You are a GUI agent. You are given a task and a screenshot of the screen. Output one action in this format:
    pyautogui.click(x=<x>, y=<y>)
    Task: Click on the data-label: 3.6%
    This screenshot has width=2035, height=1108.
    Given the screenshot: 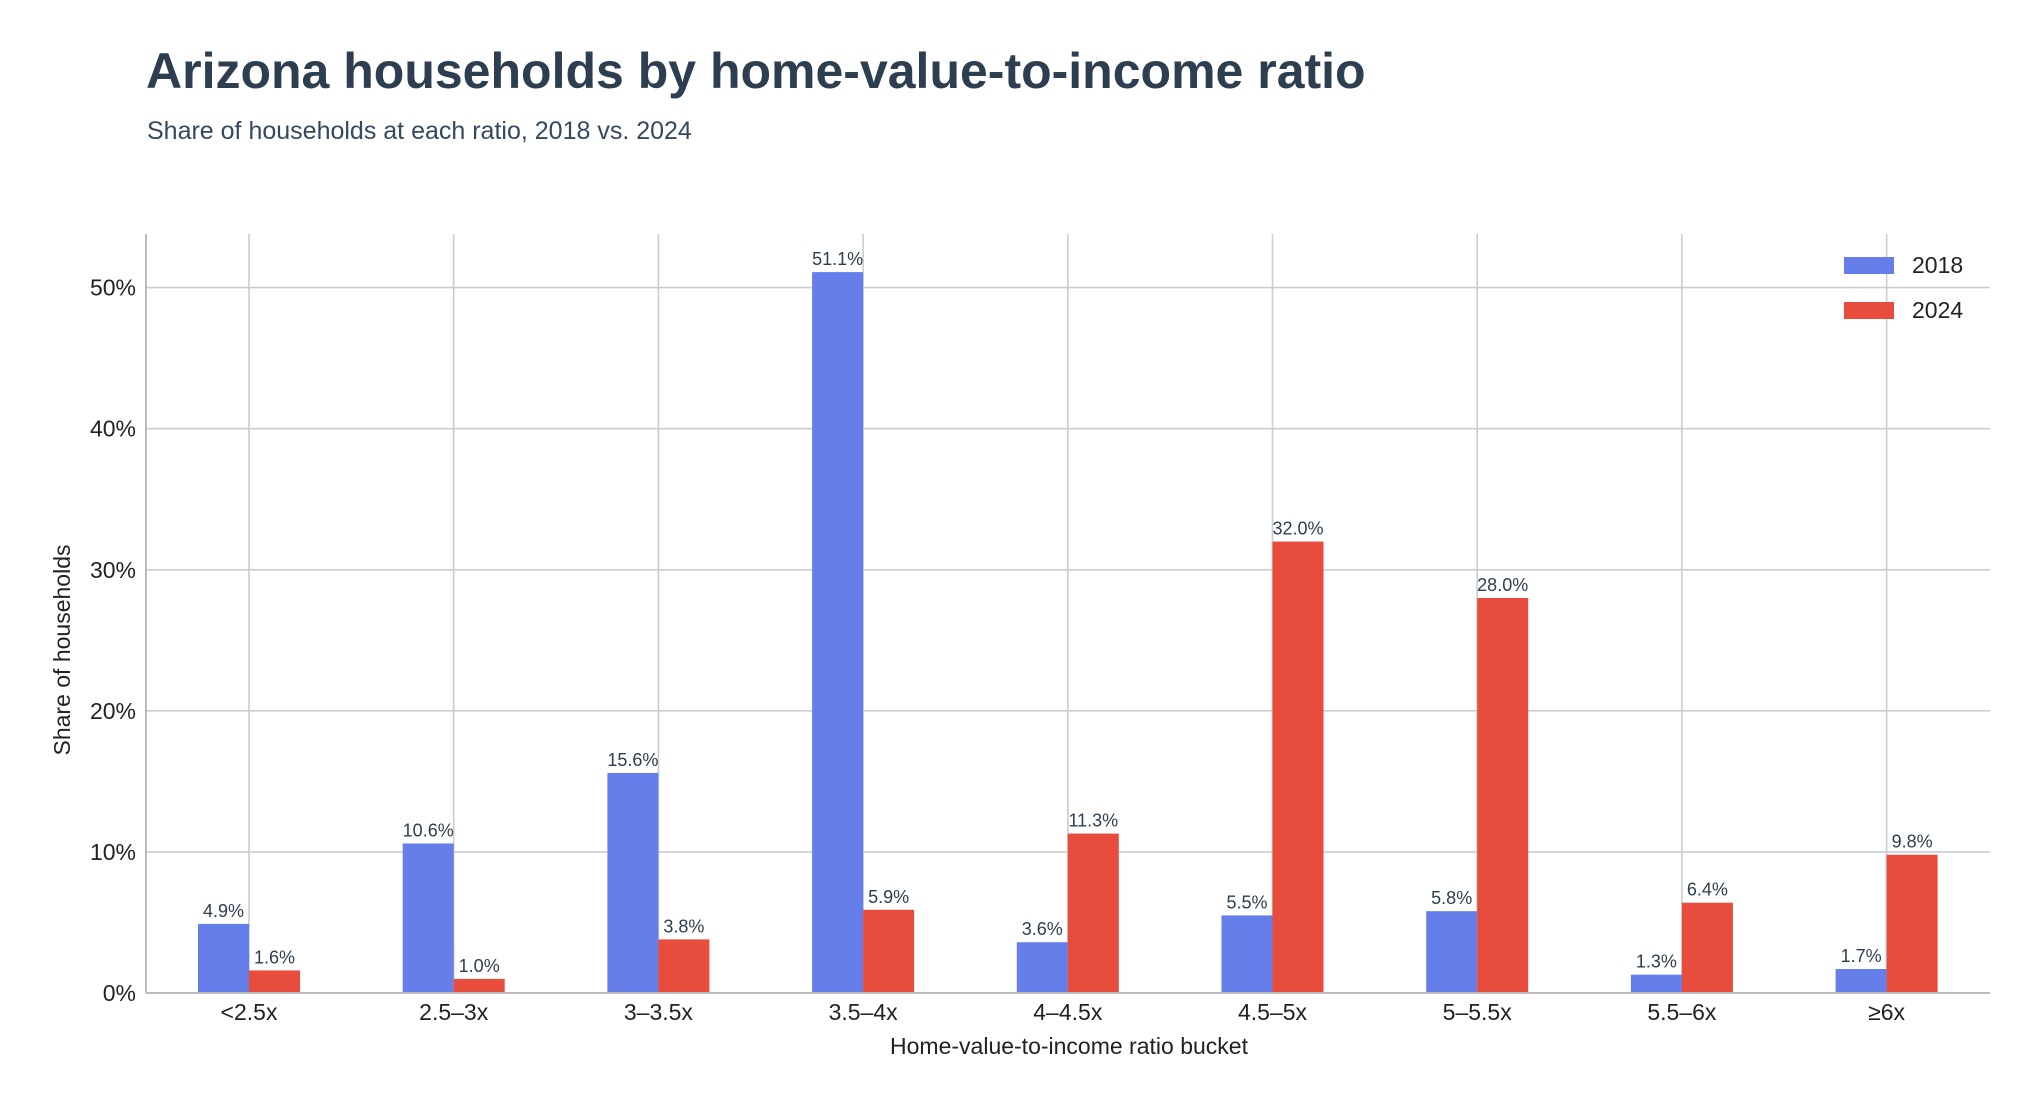 What is the action you would take?
    pyautogui.click(x=1042, y=929)
    